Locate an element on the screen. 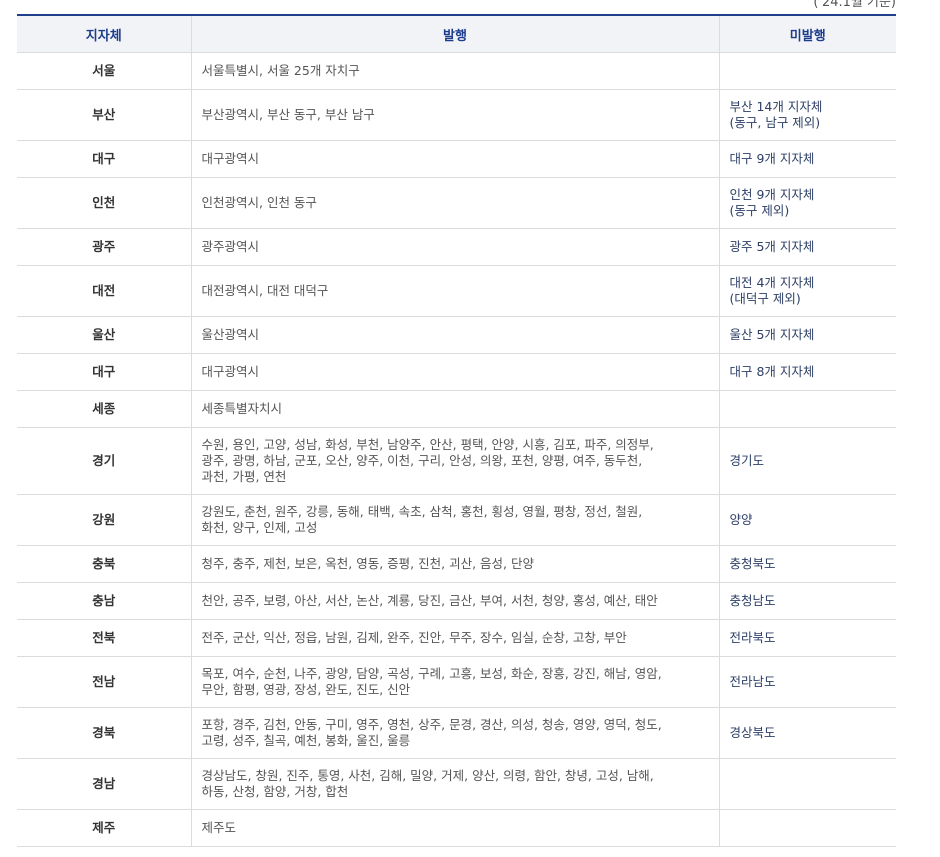  table-row: 제주 제주도 is located at coordinates (456, 828).